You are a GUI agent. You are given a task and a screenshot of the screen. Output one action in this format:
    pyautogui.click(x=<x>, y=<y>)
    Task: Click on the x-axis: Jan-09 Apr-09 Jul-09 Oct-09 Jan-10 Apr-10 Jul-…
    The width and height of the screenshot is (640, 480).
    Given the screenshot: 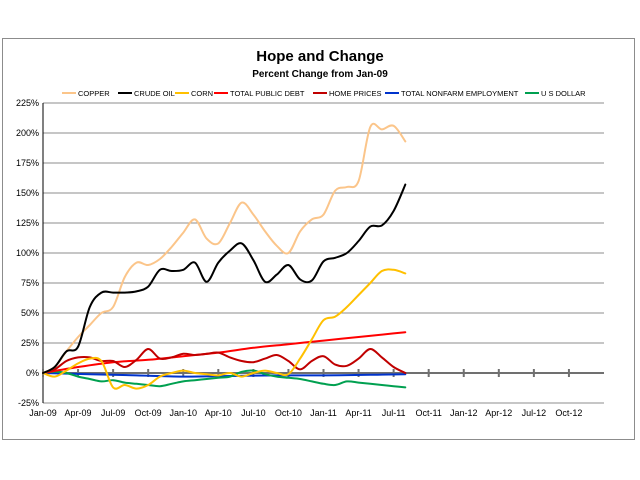 What is the action you would take?
    pyautogui.click(x=316, y=393)
    